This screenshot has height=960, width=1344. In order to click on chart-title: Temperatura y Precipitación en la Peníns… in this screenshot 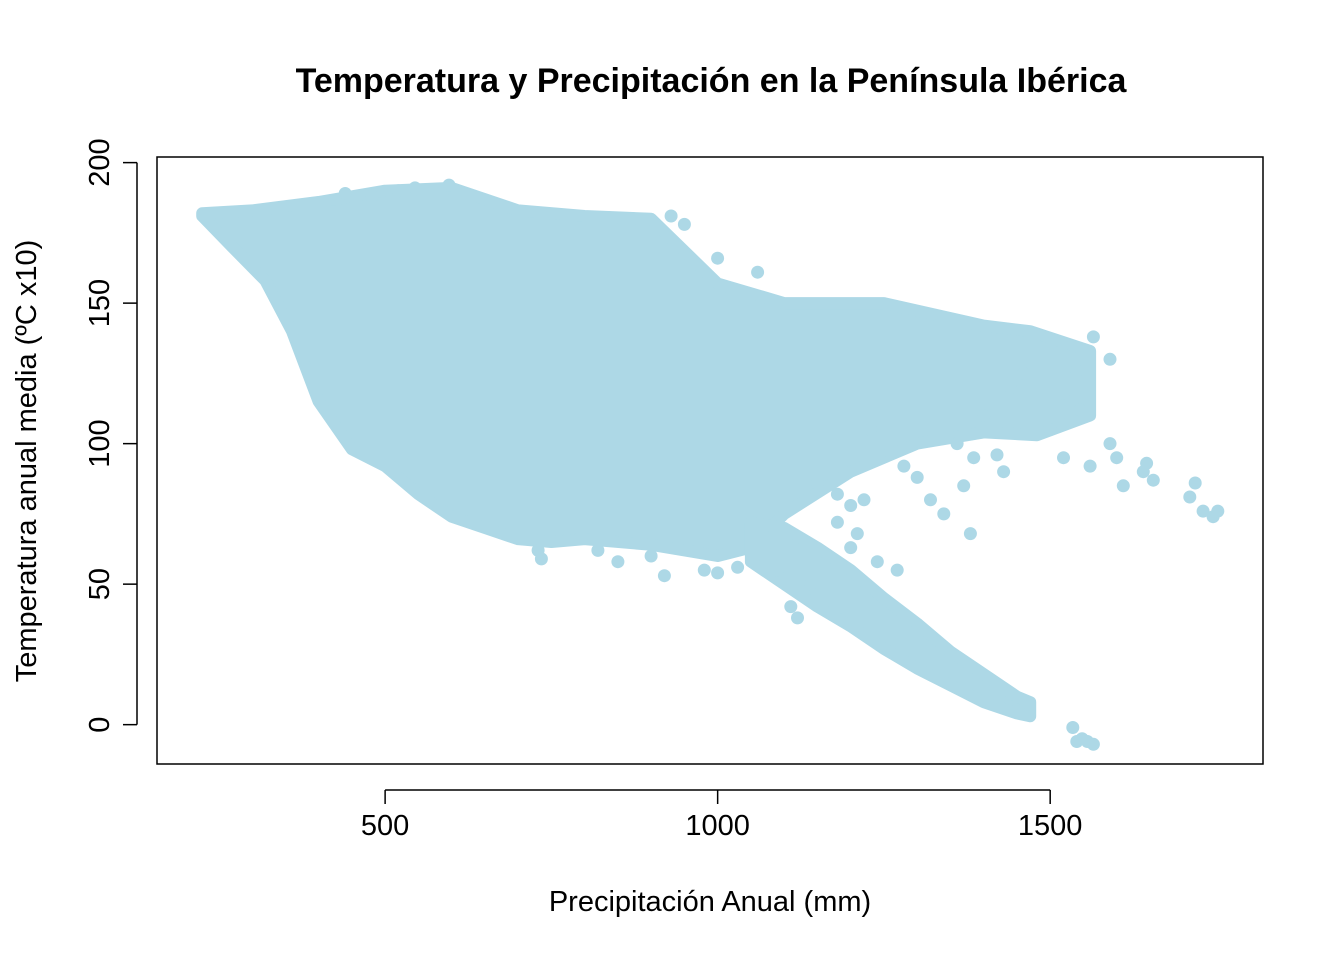, I will do `click(712, 81)`.